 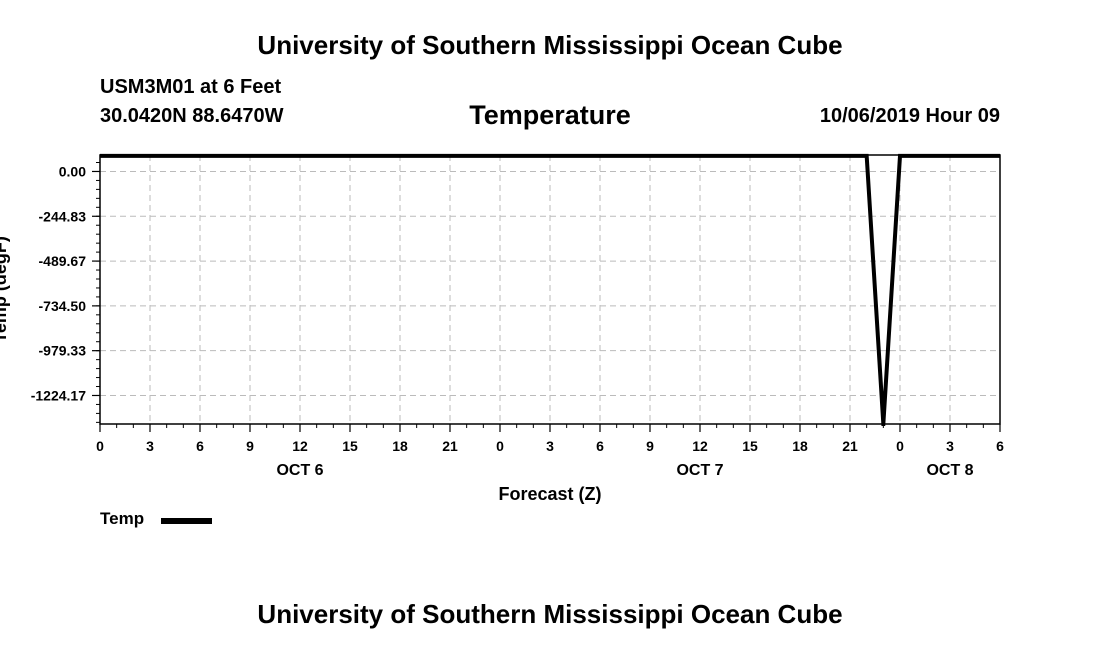 What do you see at coordinates (909, 116) in the screenshot?
I see `timestamp-label: 10/06/2019 Hour 09` at bounding box center [909, 116].